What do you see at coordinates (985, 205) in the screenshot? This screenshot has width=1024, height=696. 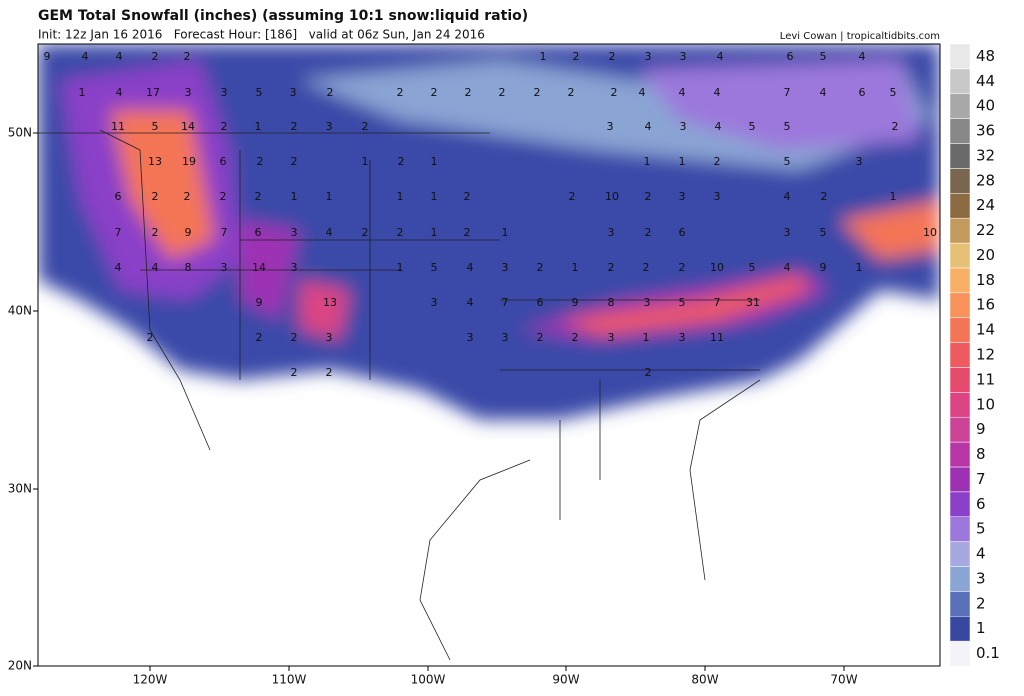 I see `colorbar-label: 24` at bounding box center [985, 205].